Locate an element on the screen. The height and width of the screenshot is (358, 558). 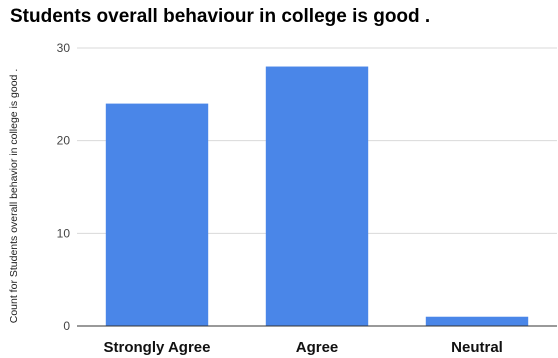
y-tick-label-10: 10 is located at coordinates (64, 233).